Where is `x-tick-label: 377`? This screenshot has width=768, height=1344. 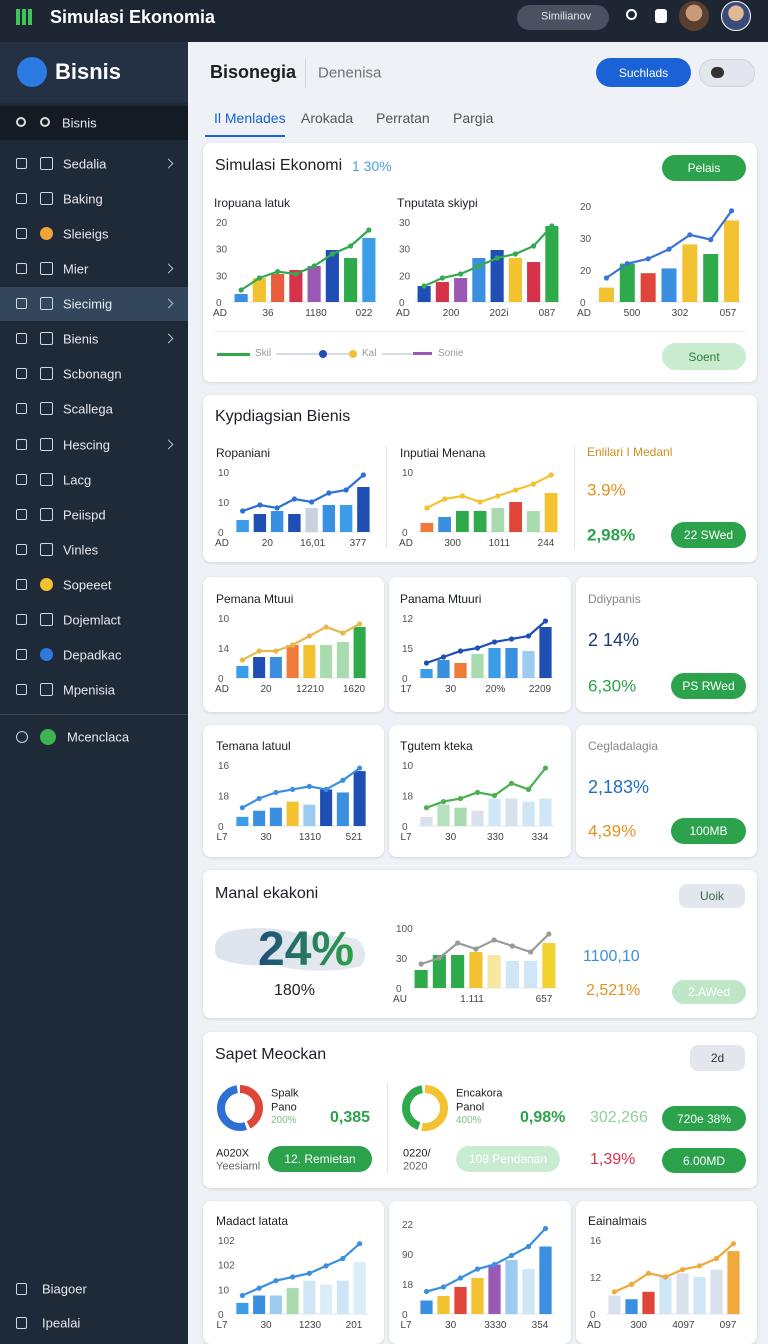 x-tick-label: 377 is located at coordinates (358, 543).